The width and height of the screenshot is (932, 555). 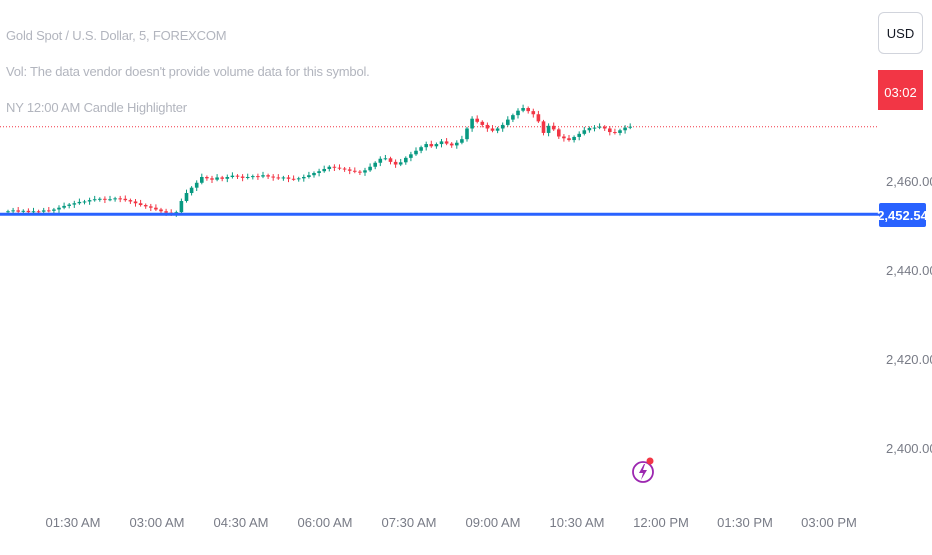 What do you see at coordinates (909, 315) in the screenshot?
I see `y-axis: 2,460.00 2,440.00 2,420.00 2,400.00` at bounding box center [909, 315].